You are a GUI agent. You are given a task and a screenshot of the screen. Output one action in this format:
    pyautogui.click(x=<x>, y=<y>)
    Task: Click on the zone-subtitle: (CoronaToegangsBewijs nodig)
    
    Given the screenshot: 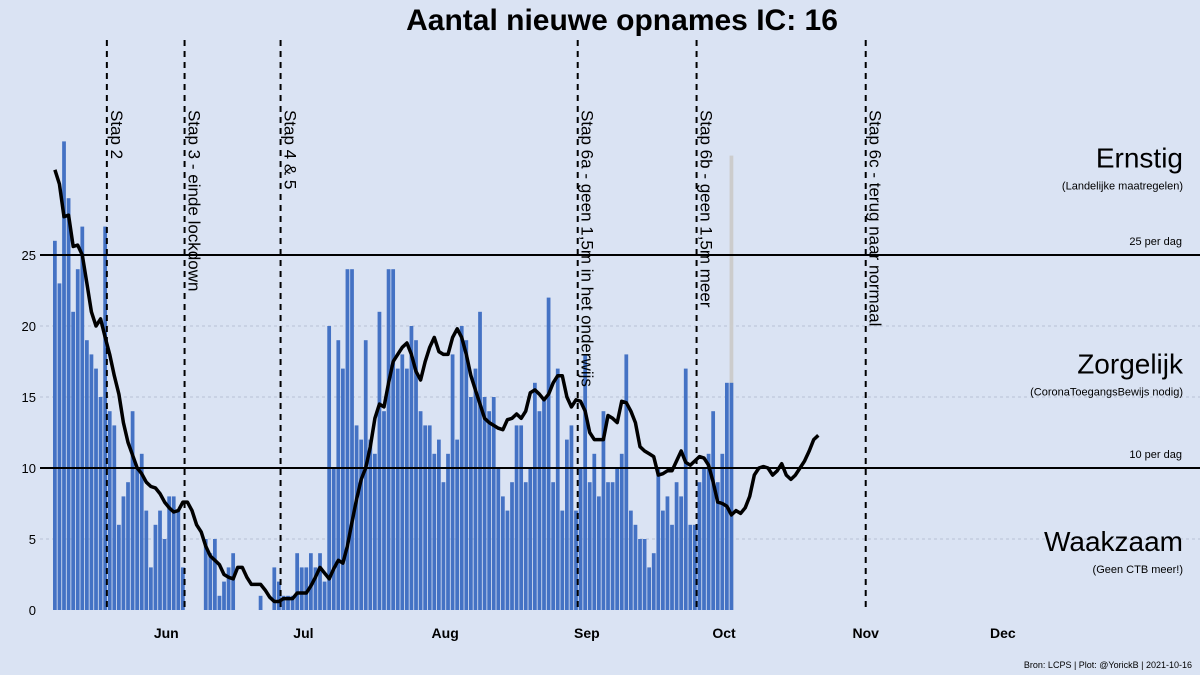 What is the action you would take?
    pyautogui.click(x=1106, y=393)
    